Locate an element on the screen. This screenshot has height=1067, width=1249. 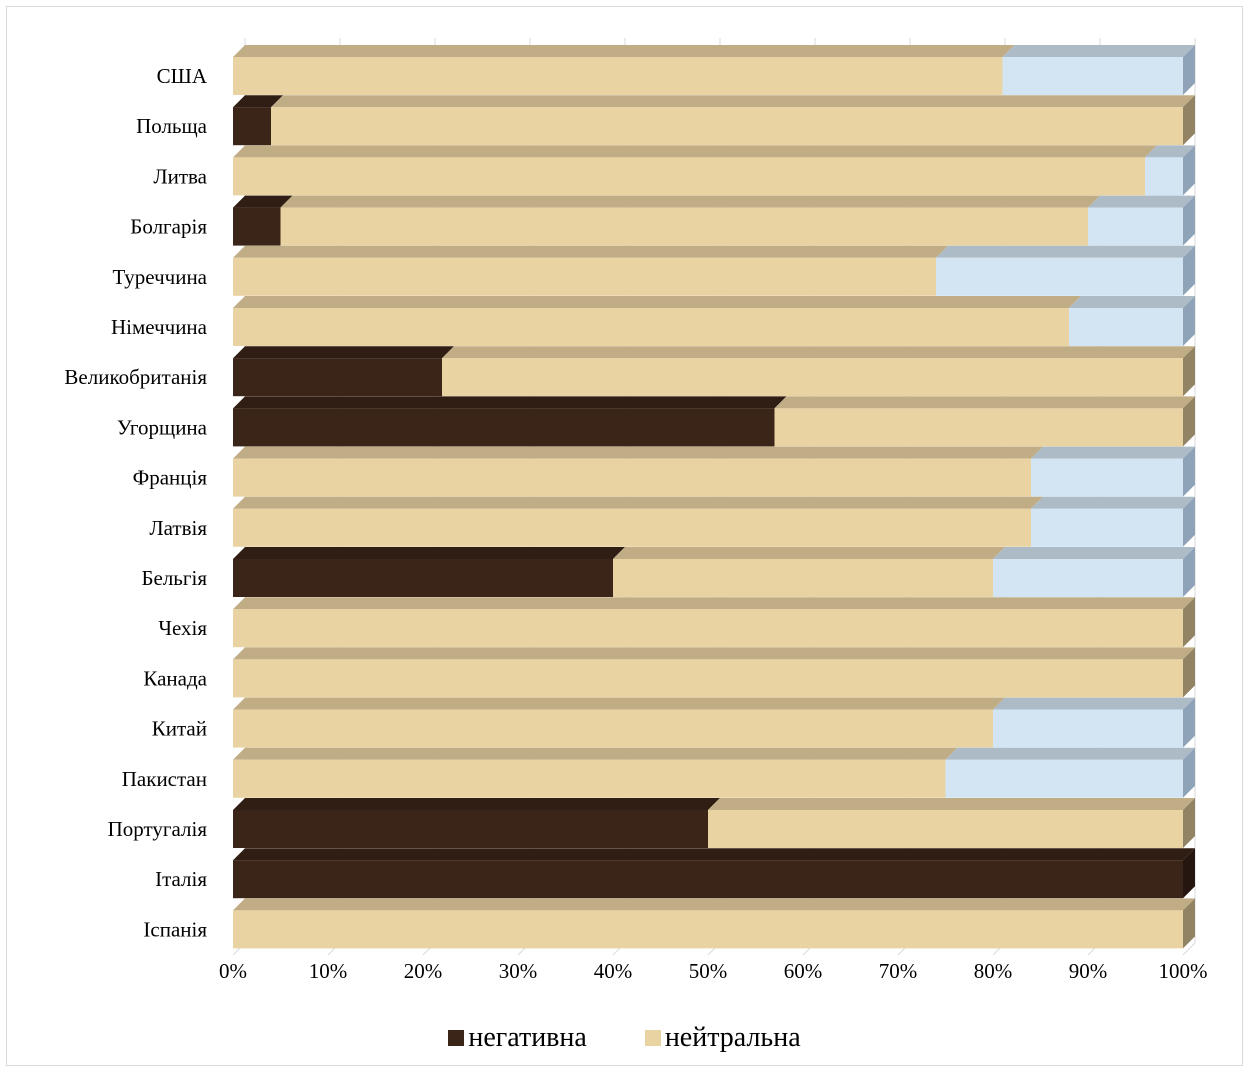
category-label: Пакистан is located at coordinates (164, 779).